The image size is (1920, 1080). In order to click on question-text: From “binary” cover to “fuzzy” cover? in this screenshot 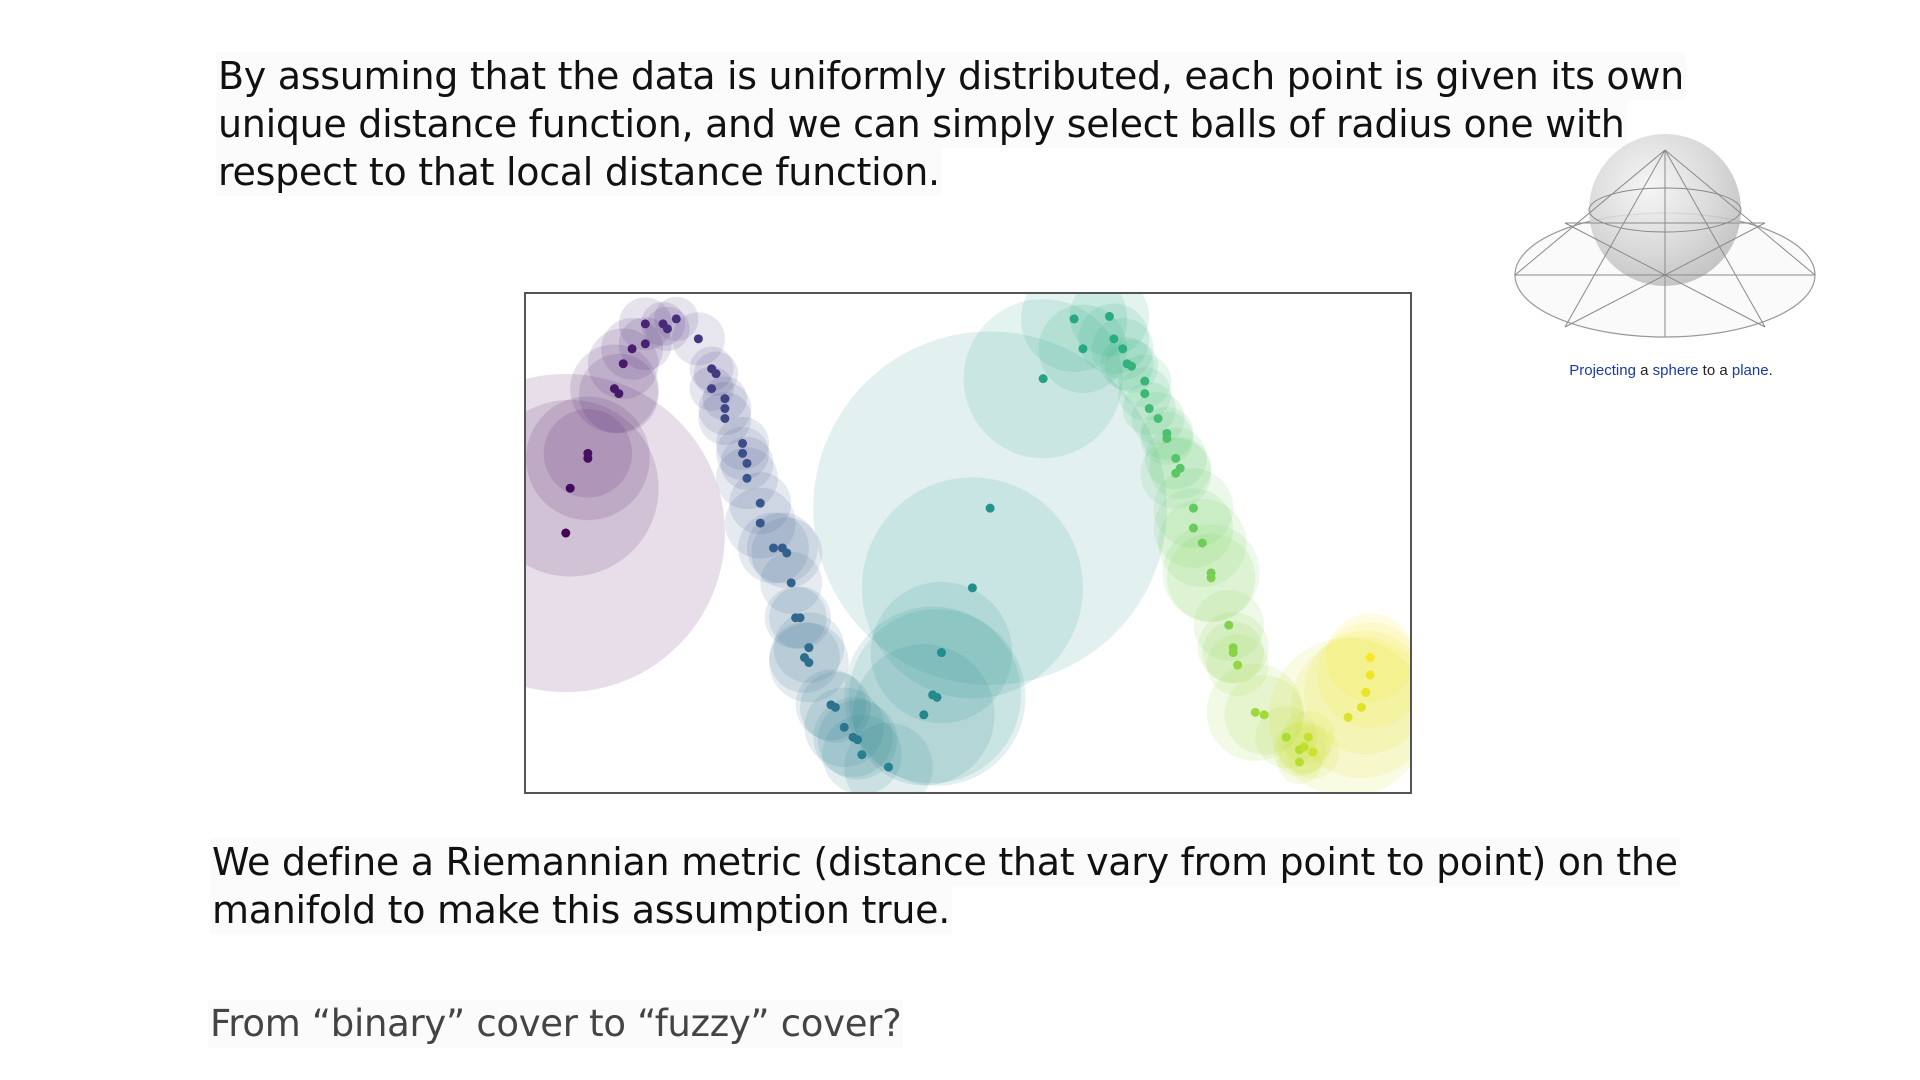, I will do `click(556, 1024)`.